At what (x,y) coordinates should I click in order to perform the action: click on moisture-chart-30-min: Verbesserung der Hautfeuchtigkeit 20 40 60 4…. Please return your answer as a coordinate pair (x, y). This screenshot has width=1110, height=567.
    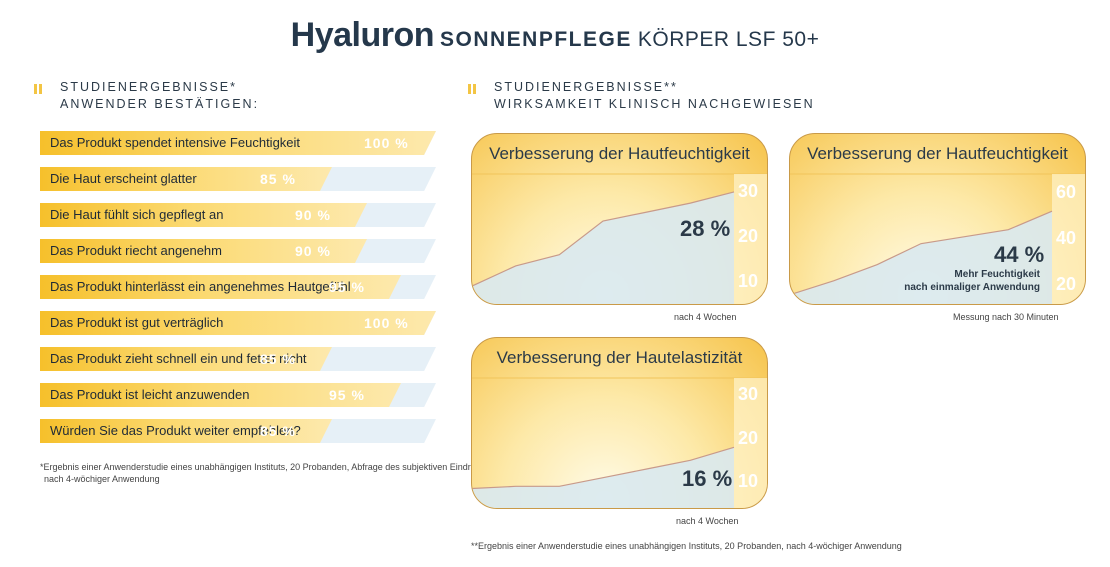
    Looking at the image, I should click on (937, 219).